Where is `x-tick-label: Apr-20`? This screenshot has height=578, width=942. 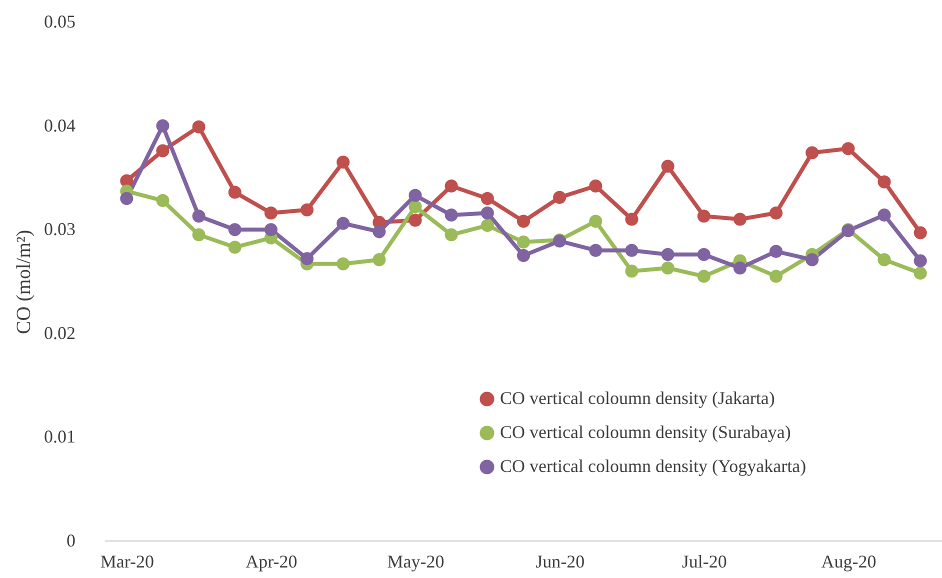
x-tick-label: Apr-20 is located at coordinates (272, 562).